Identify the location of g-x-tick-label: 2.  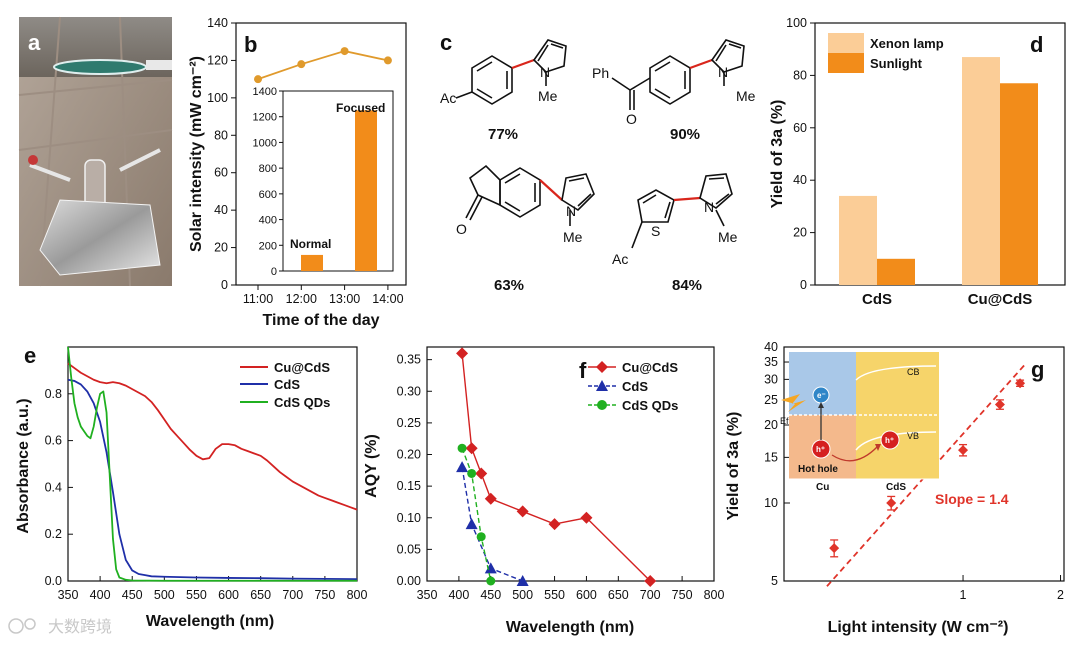
(1060, 595).